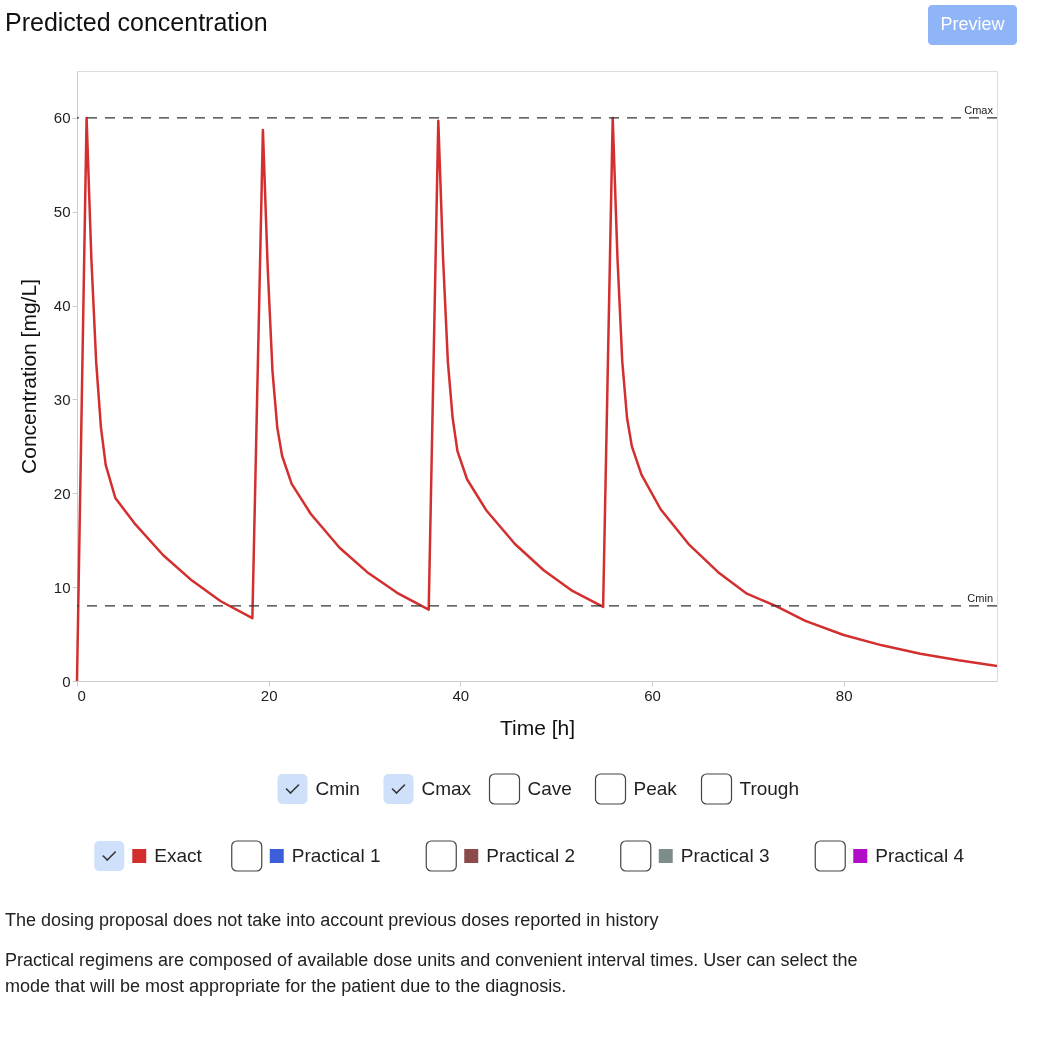  Describe the element at coordinates (62, 118) in the screenshot. I see `y-tick-label: 60` at that location.